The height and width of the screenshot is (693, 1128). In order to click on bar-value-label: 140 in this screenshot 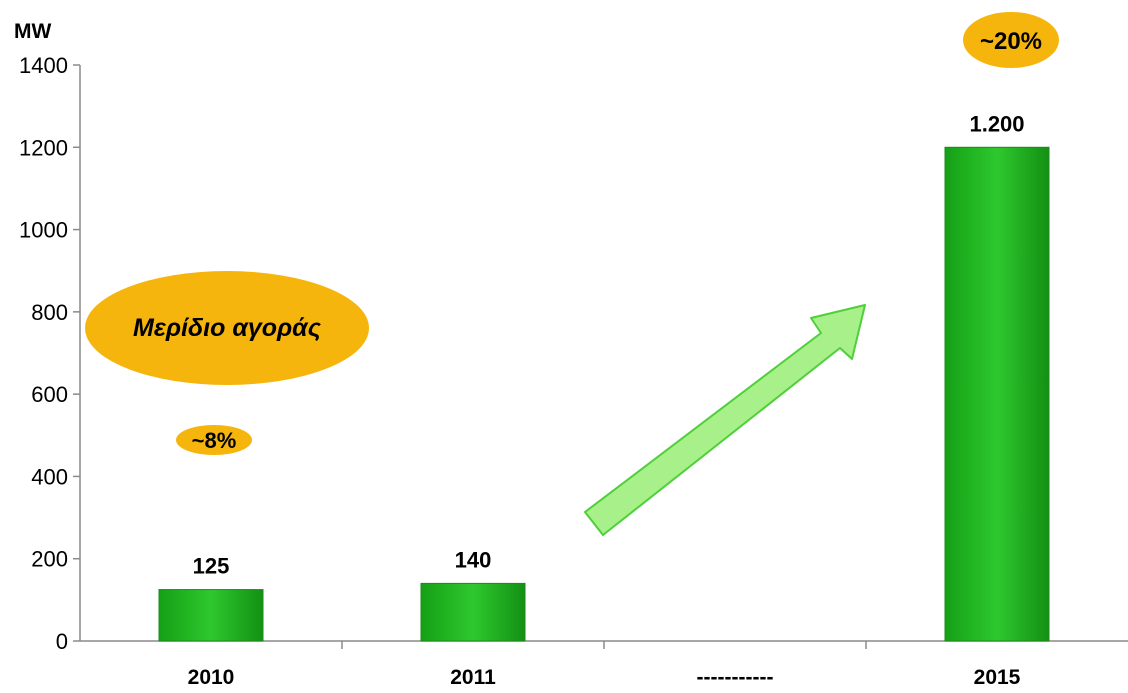, I will do `click(473, 559)`.